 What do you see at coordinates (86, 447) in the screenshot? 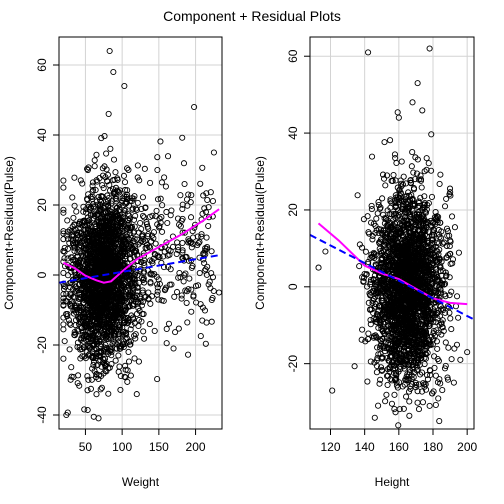
I see `x-tick-label: 50` at bounding box center [86, 447].